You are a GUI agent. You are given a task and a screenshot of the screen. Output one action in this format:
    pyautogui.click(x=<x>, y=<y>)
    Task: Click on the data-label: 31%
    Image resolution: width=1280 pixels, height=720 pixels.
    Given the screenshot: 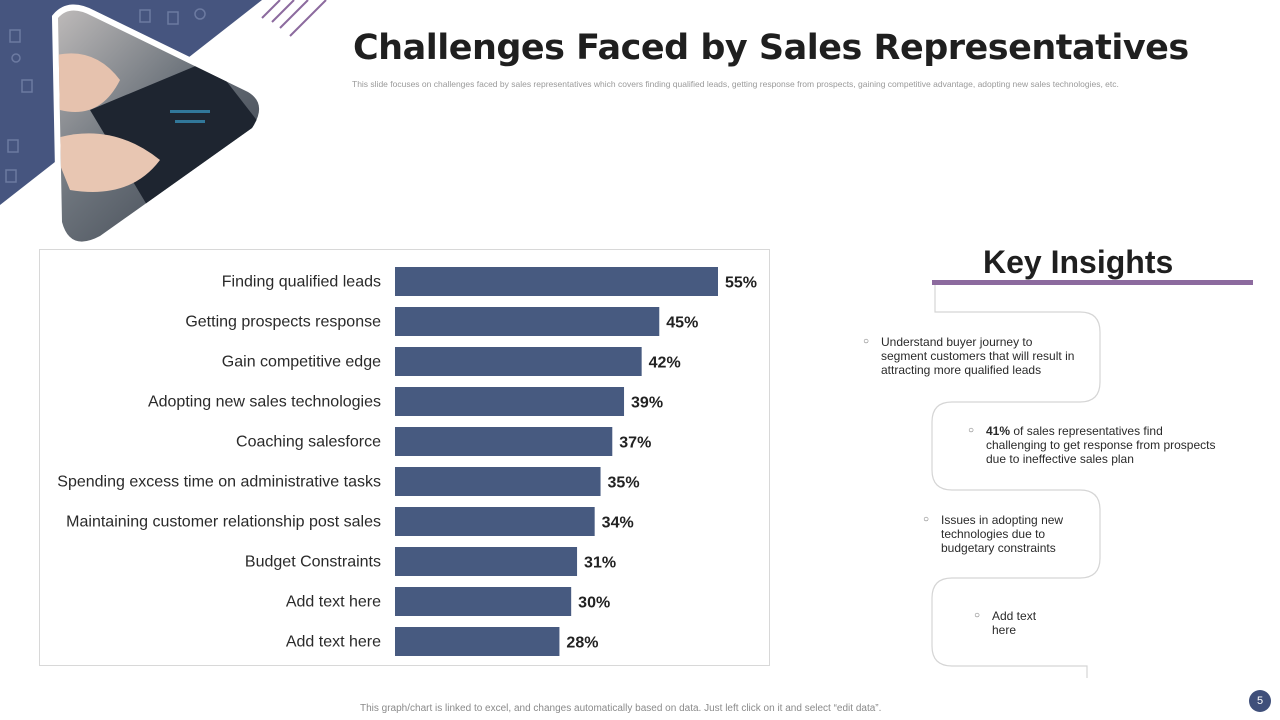 What is the action you would take?
    pyautogui.click(x=600, y=563)
    